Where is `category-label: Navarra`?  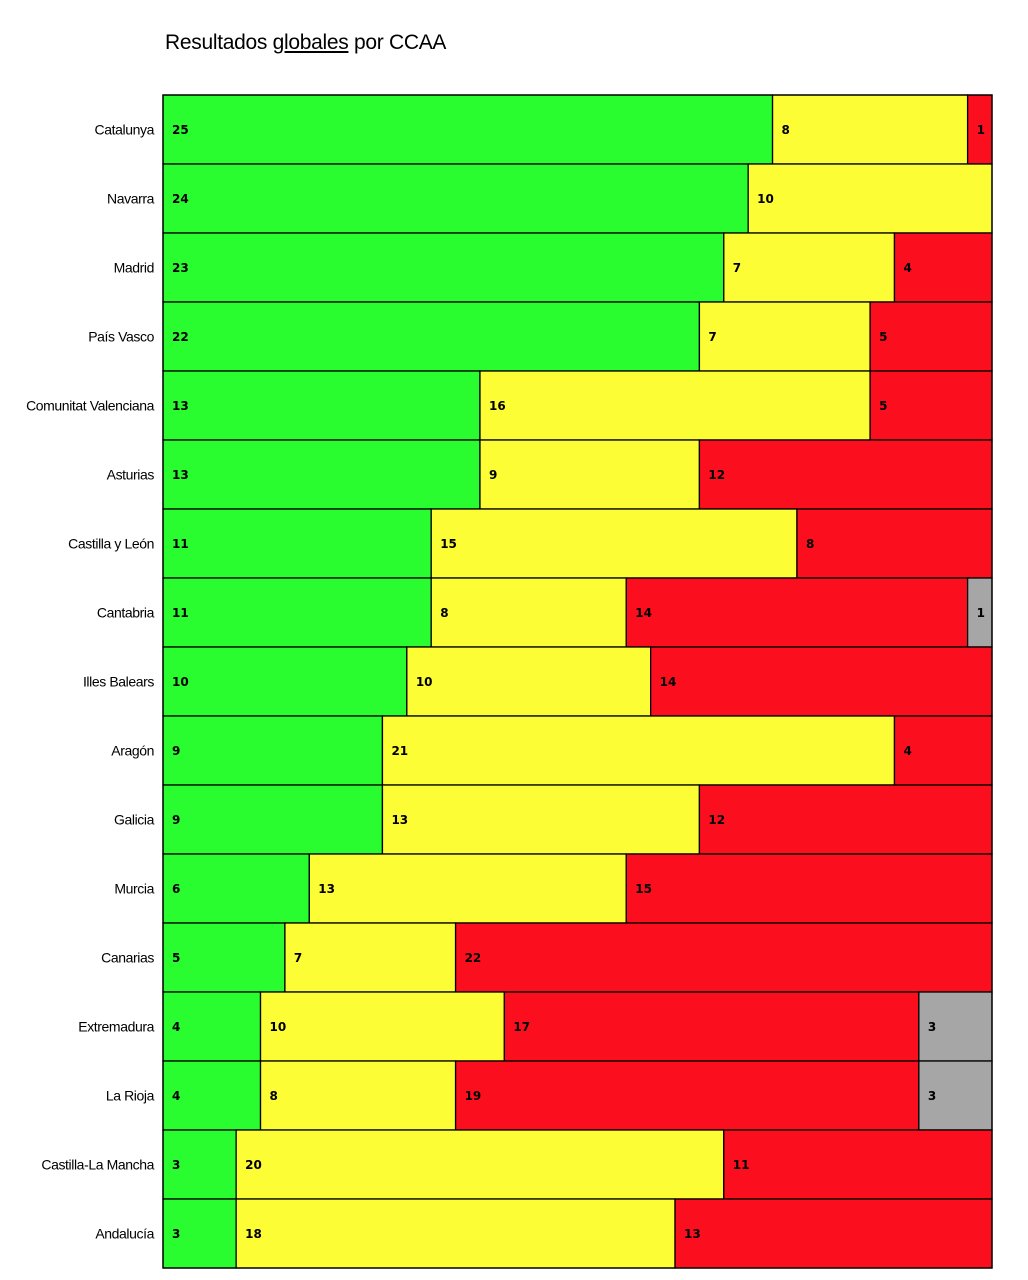 category-label: Navarra is located at coordinates (131, 199).